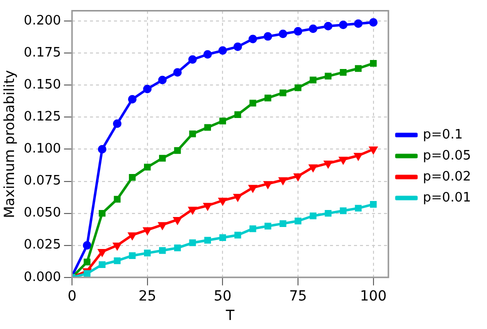  What do you see at coordinates (298, 296) in the screenshot?
I see `x-tick-label: 75` at bounding box center [298, 296].